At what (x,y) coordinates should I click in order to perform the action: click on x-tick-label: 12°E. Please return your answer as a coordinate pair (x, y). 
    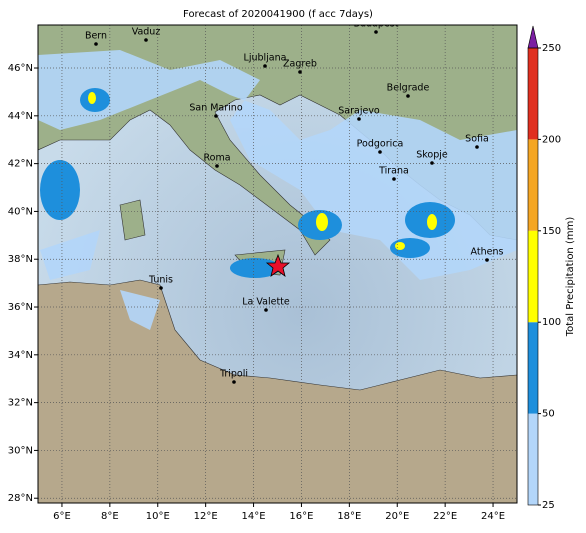
    Looking at the image, I should click on (206, 516).